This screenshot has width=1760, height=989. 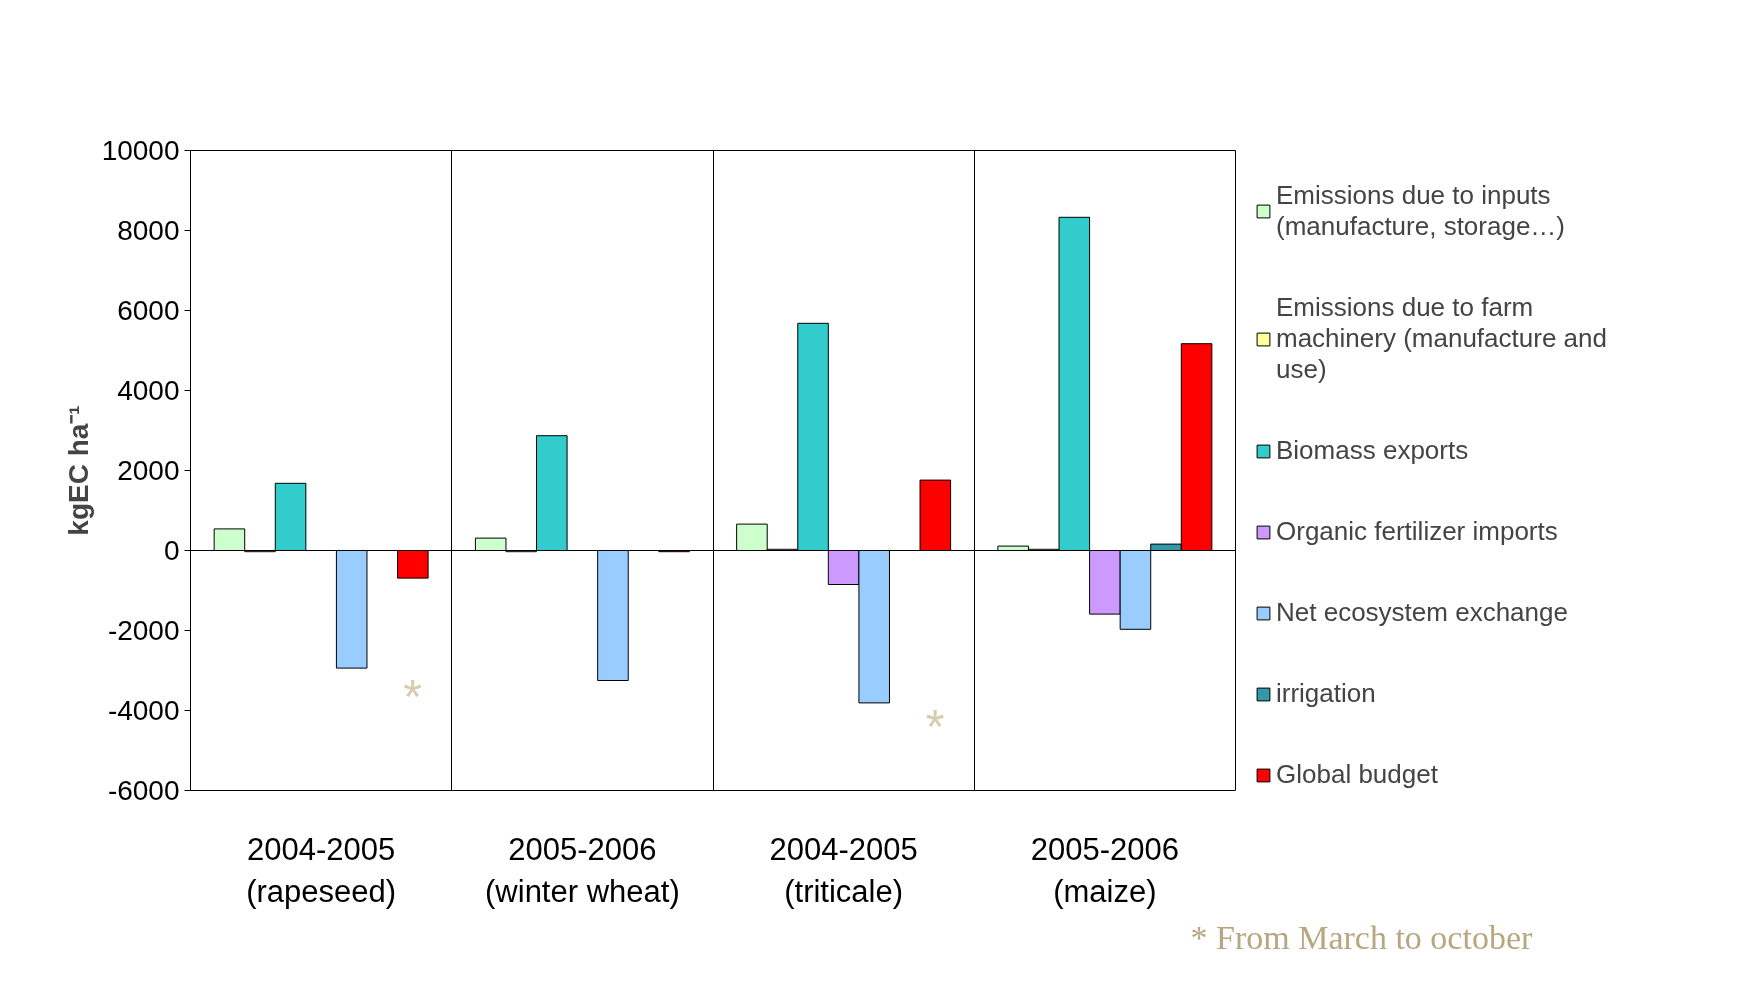 I want to click on y-tick-label: 2000, so click(x=148, y=470).